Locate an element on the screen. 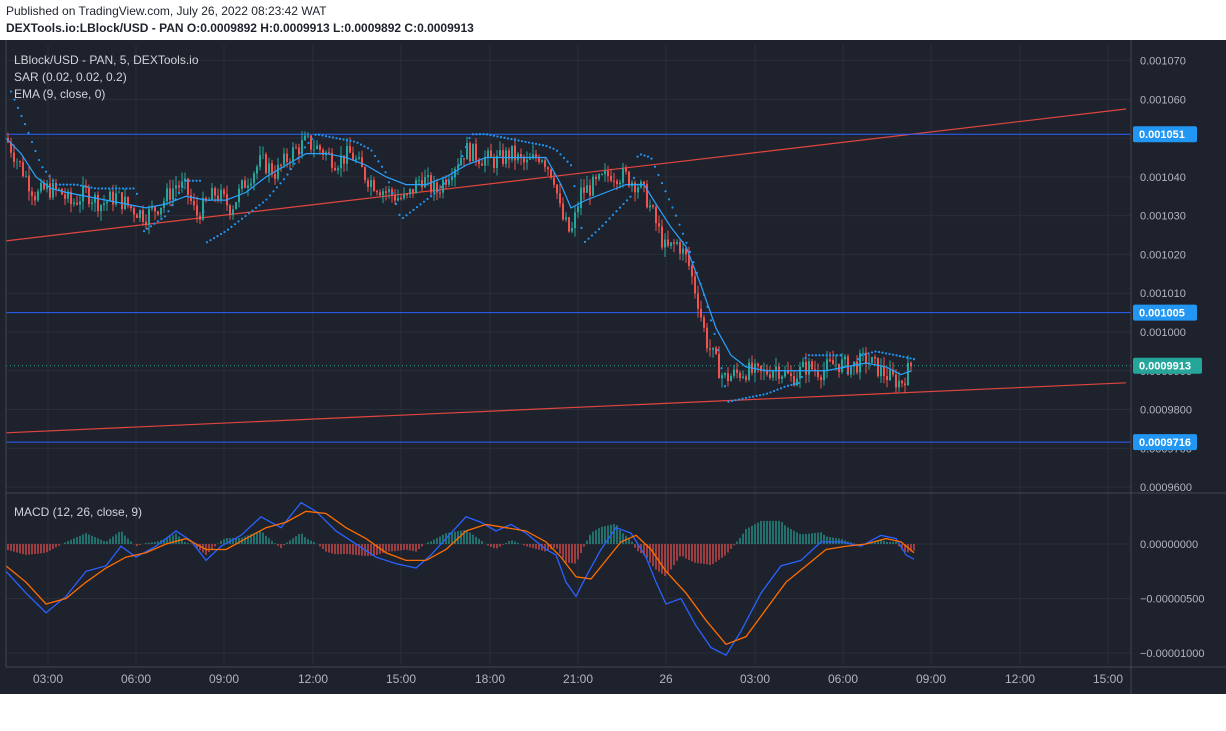 Image resolution: width=1226 pixels, height=731 pixels. legend-title: LBlock/USD - PAN, 5, DEXTools.io is located at coordinates (106, 60).